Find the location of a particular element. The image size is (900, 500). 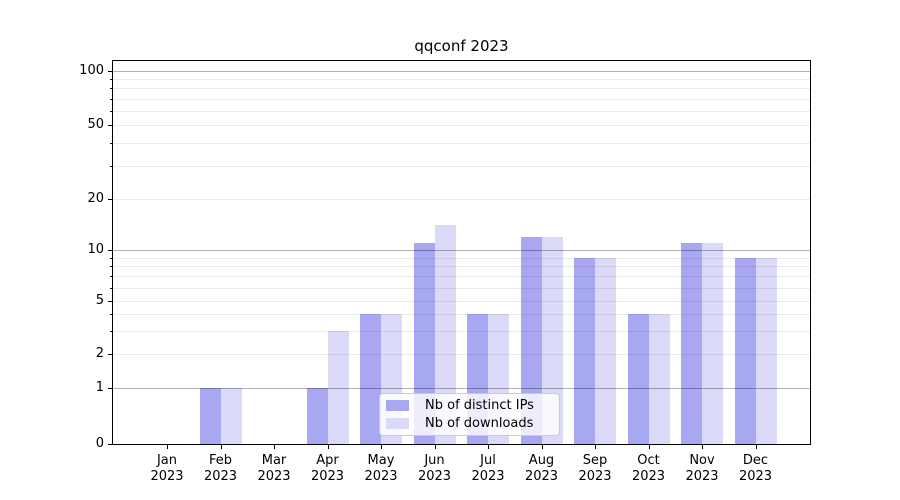

y-tick-label: 50 is located at coordinates (95, 124).